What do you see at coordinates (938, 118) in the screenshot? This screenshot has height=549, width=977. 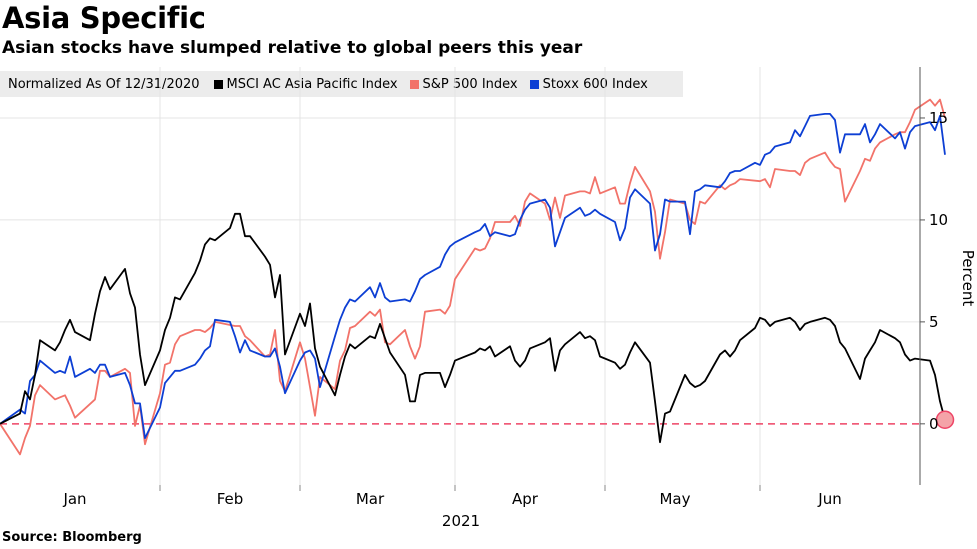 I see `y-tick-label: 15` at bounding box center [938, 118].